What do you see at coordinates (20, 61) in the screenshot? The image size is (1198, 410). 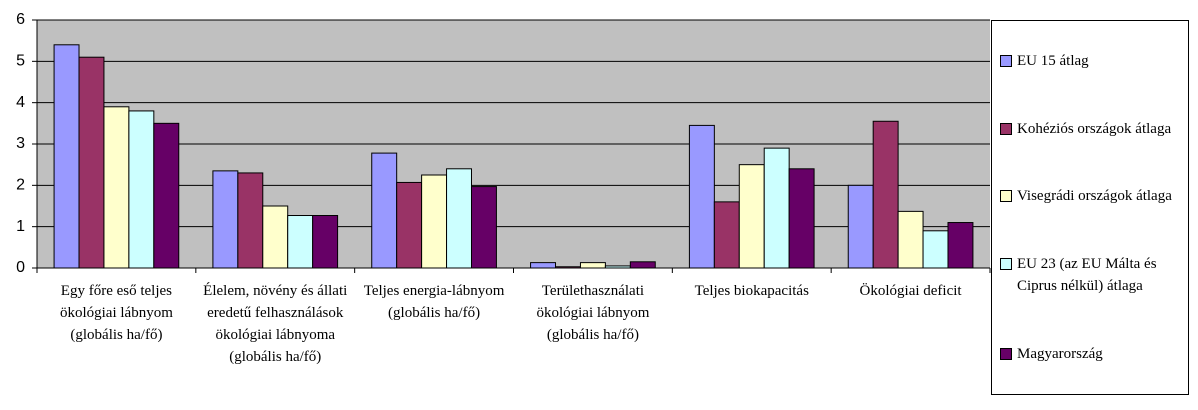 I see `y-tick-label: 5` at bounding box center [20, 61].